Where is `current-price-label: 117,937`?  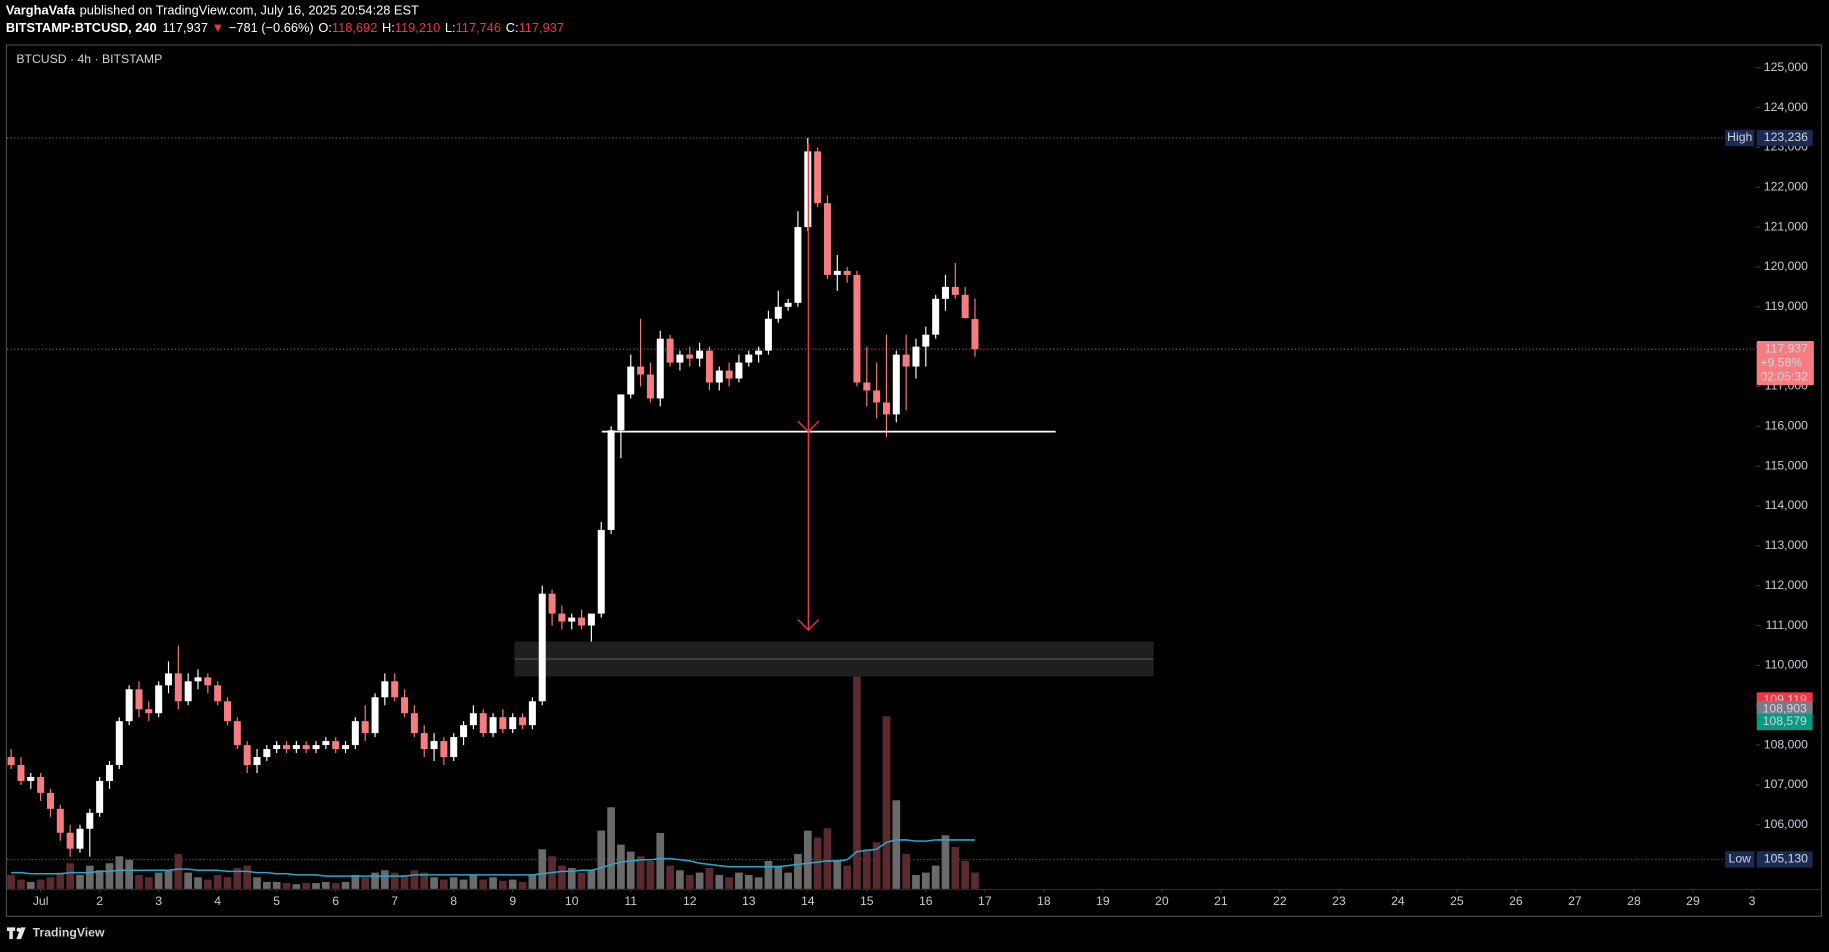 current-price-label: 117,937 is located at coordinates (1787, 348).